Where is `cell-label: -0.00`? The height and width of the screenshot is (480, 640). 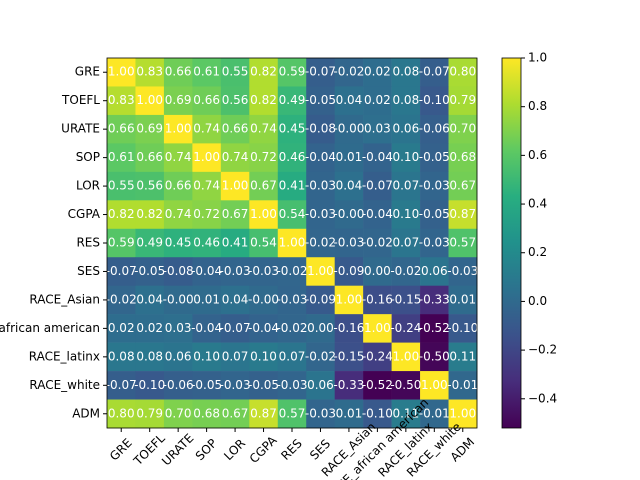
cell-label: -0.00 is located at coordinates (178, 299).